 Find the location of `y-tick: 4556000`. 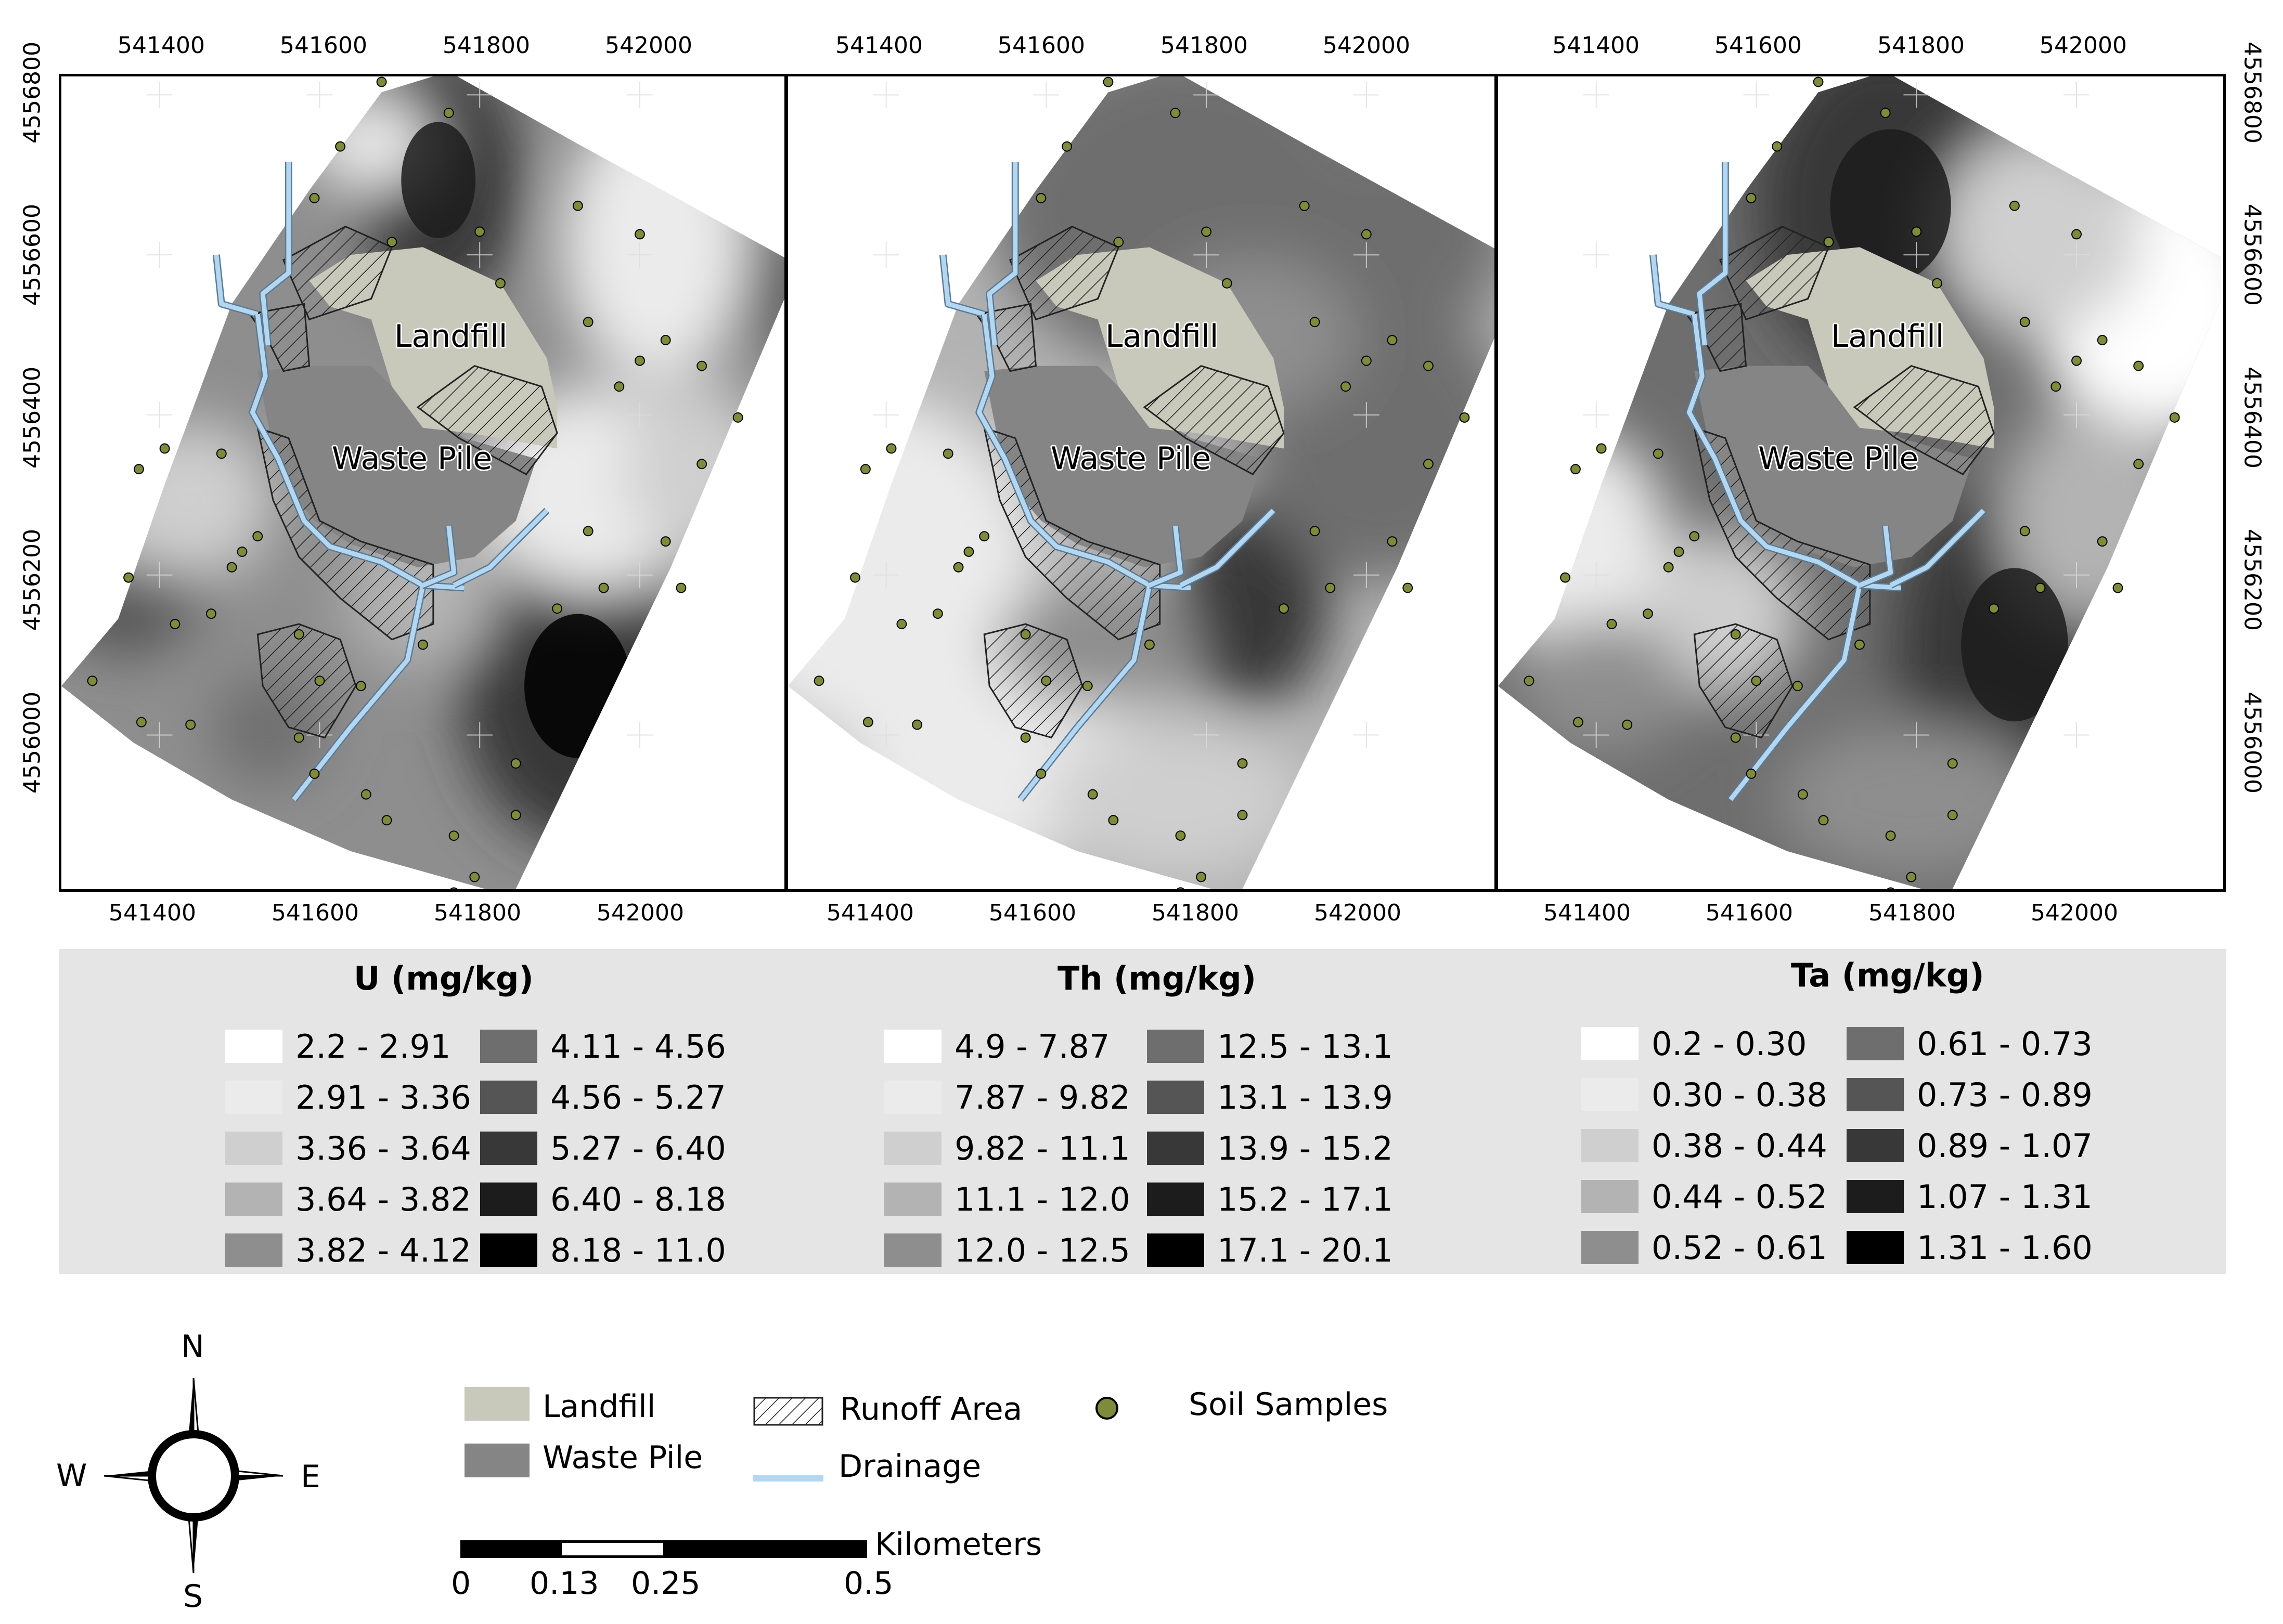

y-tick: 4556000 is located at coordinates (32, 743).